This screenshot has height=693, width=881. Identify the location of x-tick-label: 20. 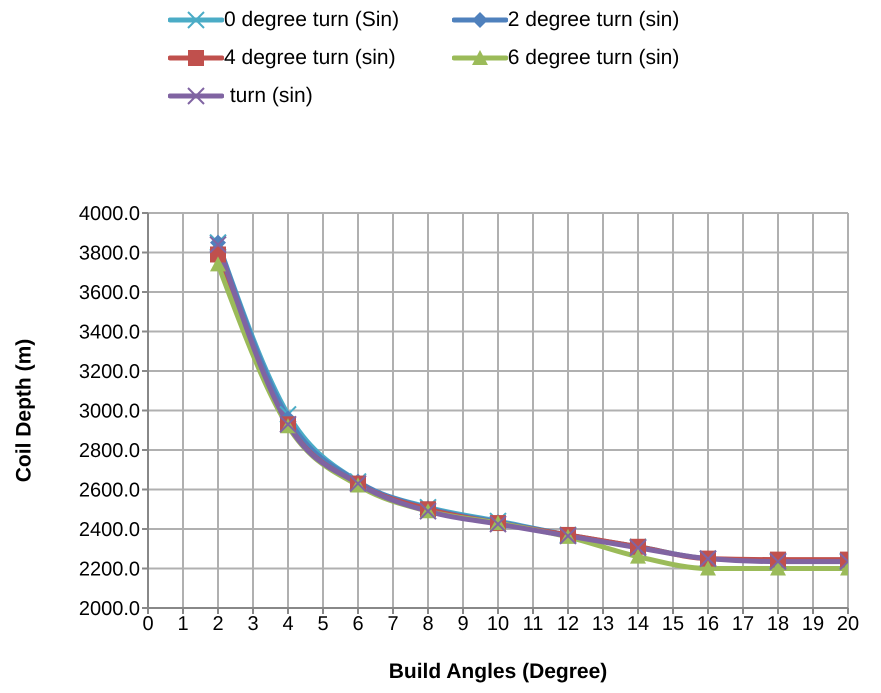
(848, 624).